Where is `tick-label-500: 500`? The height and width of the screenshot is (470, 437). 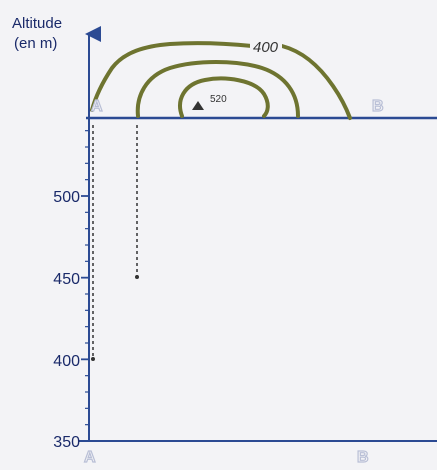
tick-label-500: 500 is located at coordinates (66, 197).